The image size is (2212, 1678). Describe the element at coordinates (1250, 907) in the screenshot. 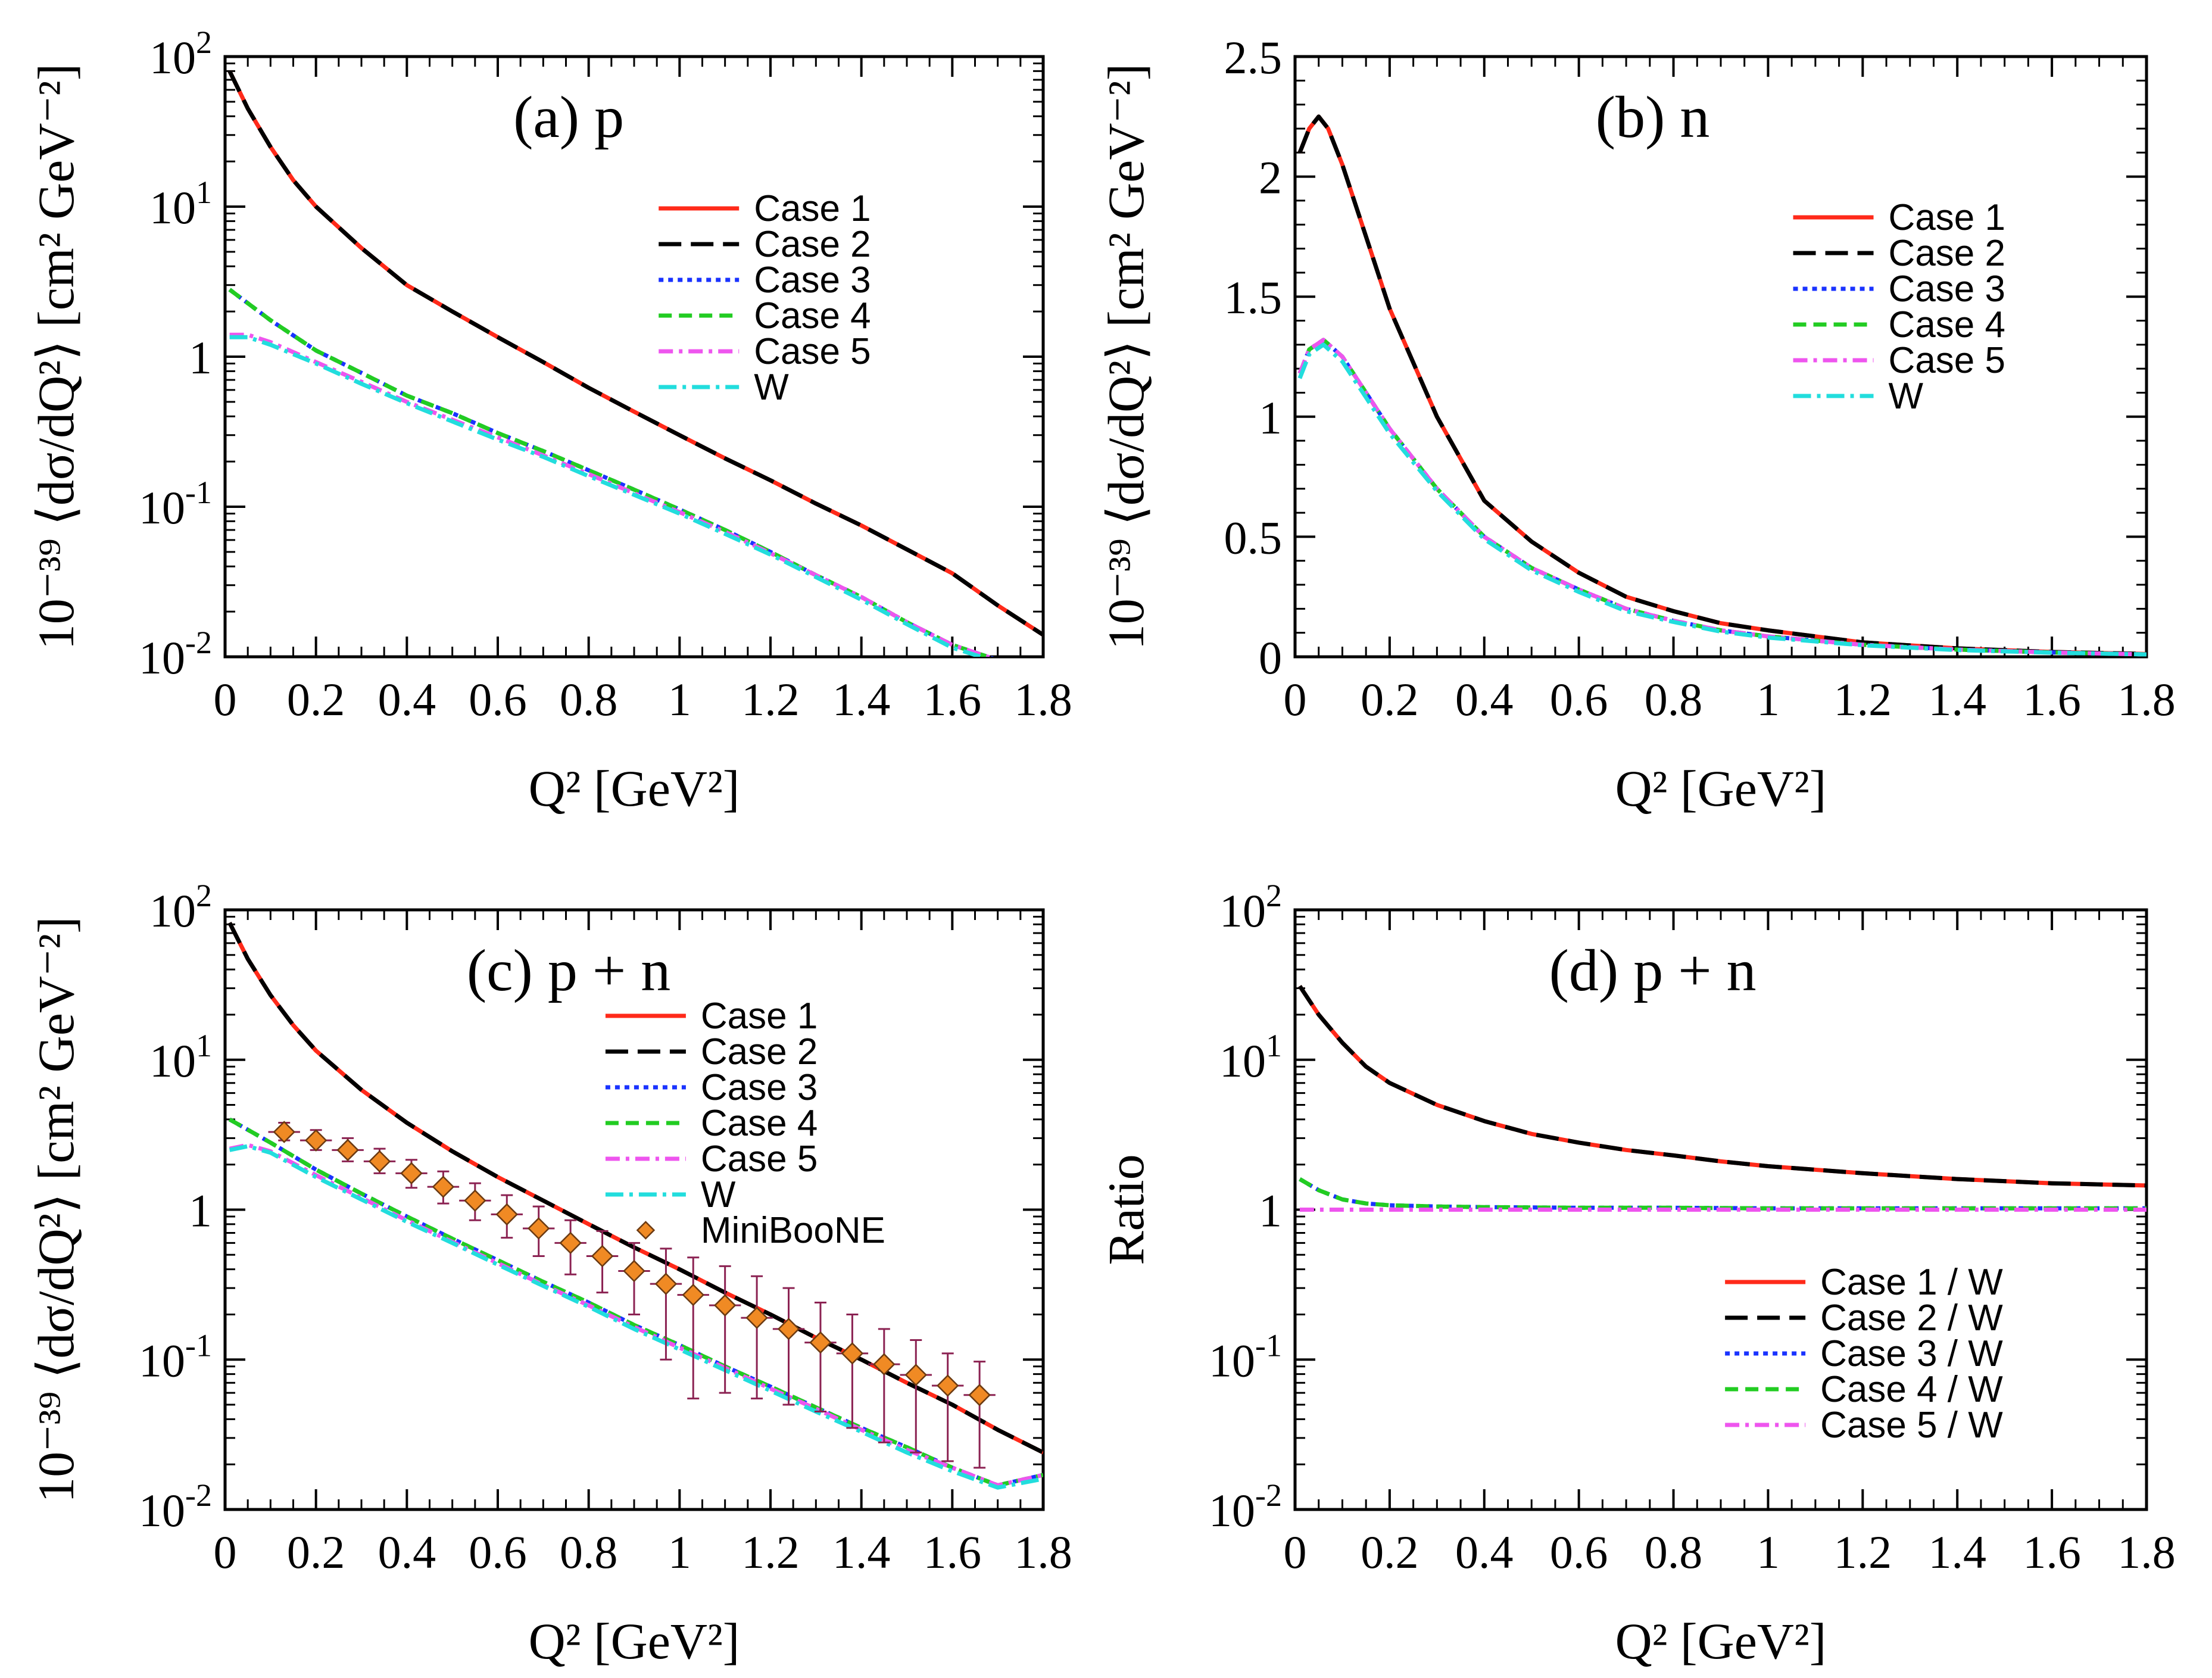

I see `y-tick-label: 10²` at that location.